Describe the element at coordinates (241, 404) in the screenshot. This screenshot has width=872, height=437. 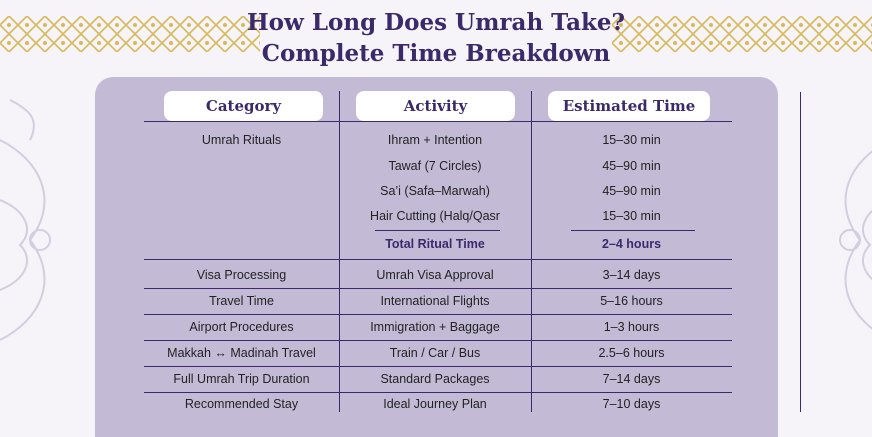
I see `category-cell: Recommended Stay` at that location.